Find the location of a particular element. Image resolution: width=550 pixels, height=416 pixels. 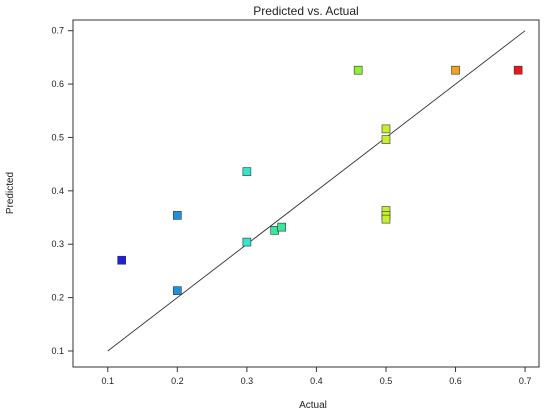

x-tick-label: 0.4 is located at coordinates (316, 381).